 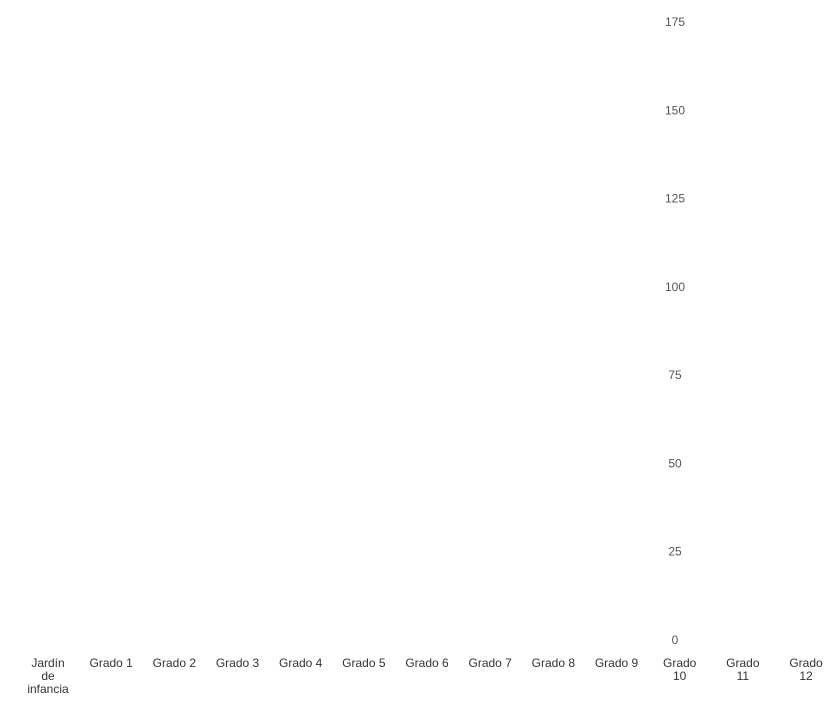 I want to click on x-category-label: Grado 7, so click(x=490, y=663).